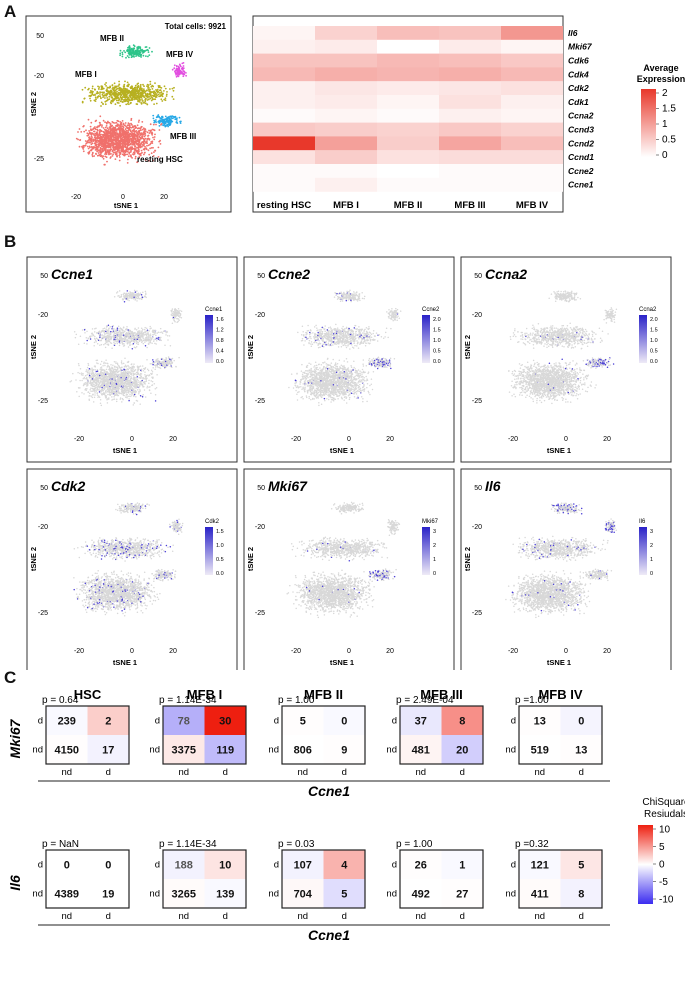 The image size is (685, 984). What do you see at coordinates (10, 241) in the screenshot?
I see `panel-b-letter: B` at bounding box center [10, 241].